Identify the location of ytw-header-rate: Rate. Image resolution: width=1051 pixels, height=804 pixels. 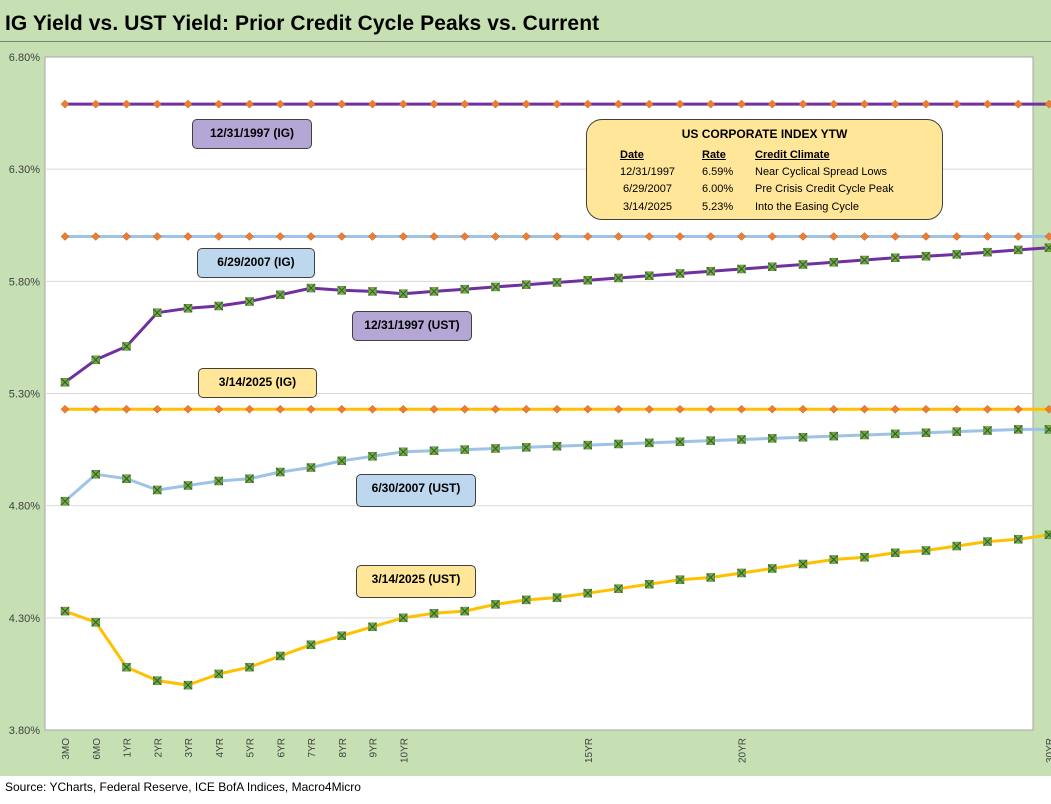
(714, 155).